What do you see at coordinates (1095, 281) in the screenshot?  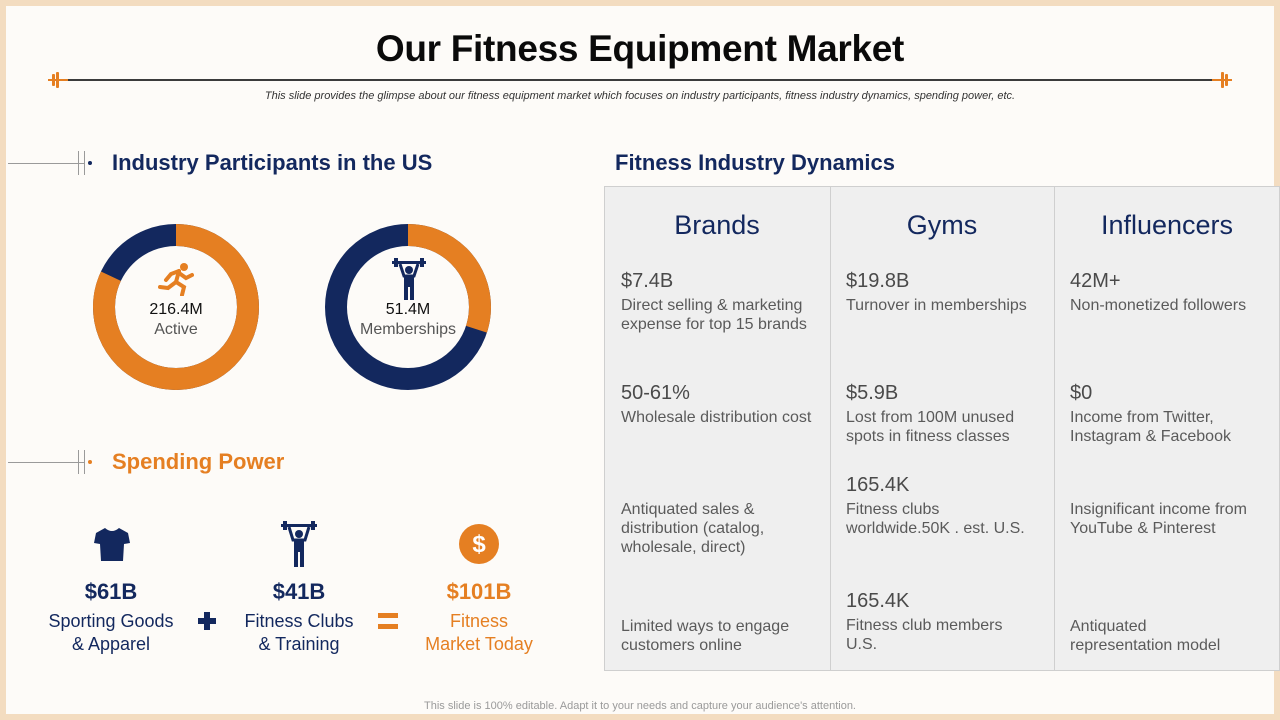 I see `cell-value: 42M+` at bounding box center [1095, 281].